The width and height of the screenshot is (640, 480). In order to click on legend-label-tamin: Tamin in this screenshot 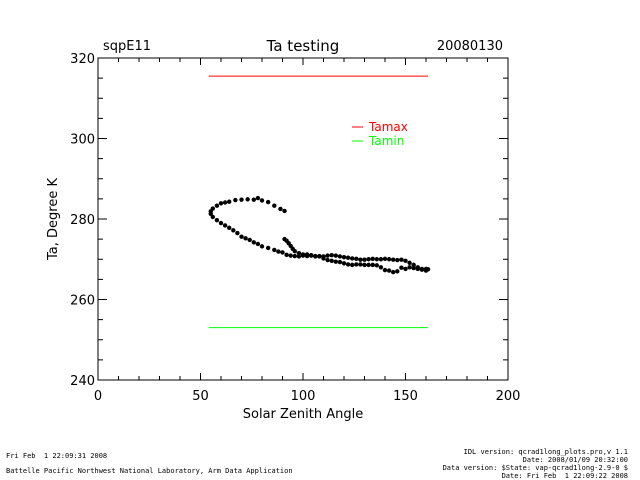, I will do `click(386, 141)`.